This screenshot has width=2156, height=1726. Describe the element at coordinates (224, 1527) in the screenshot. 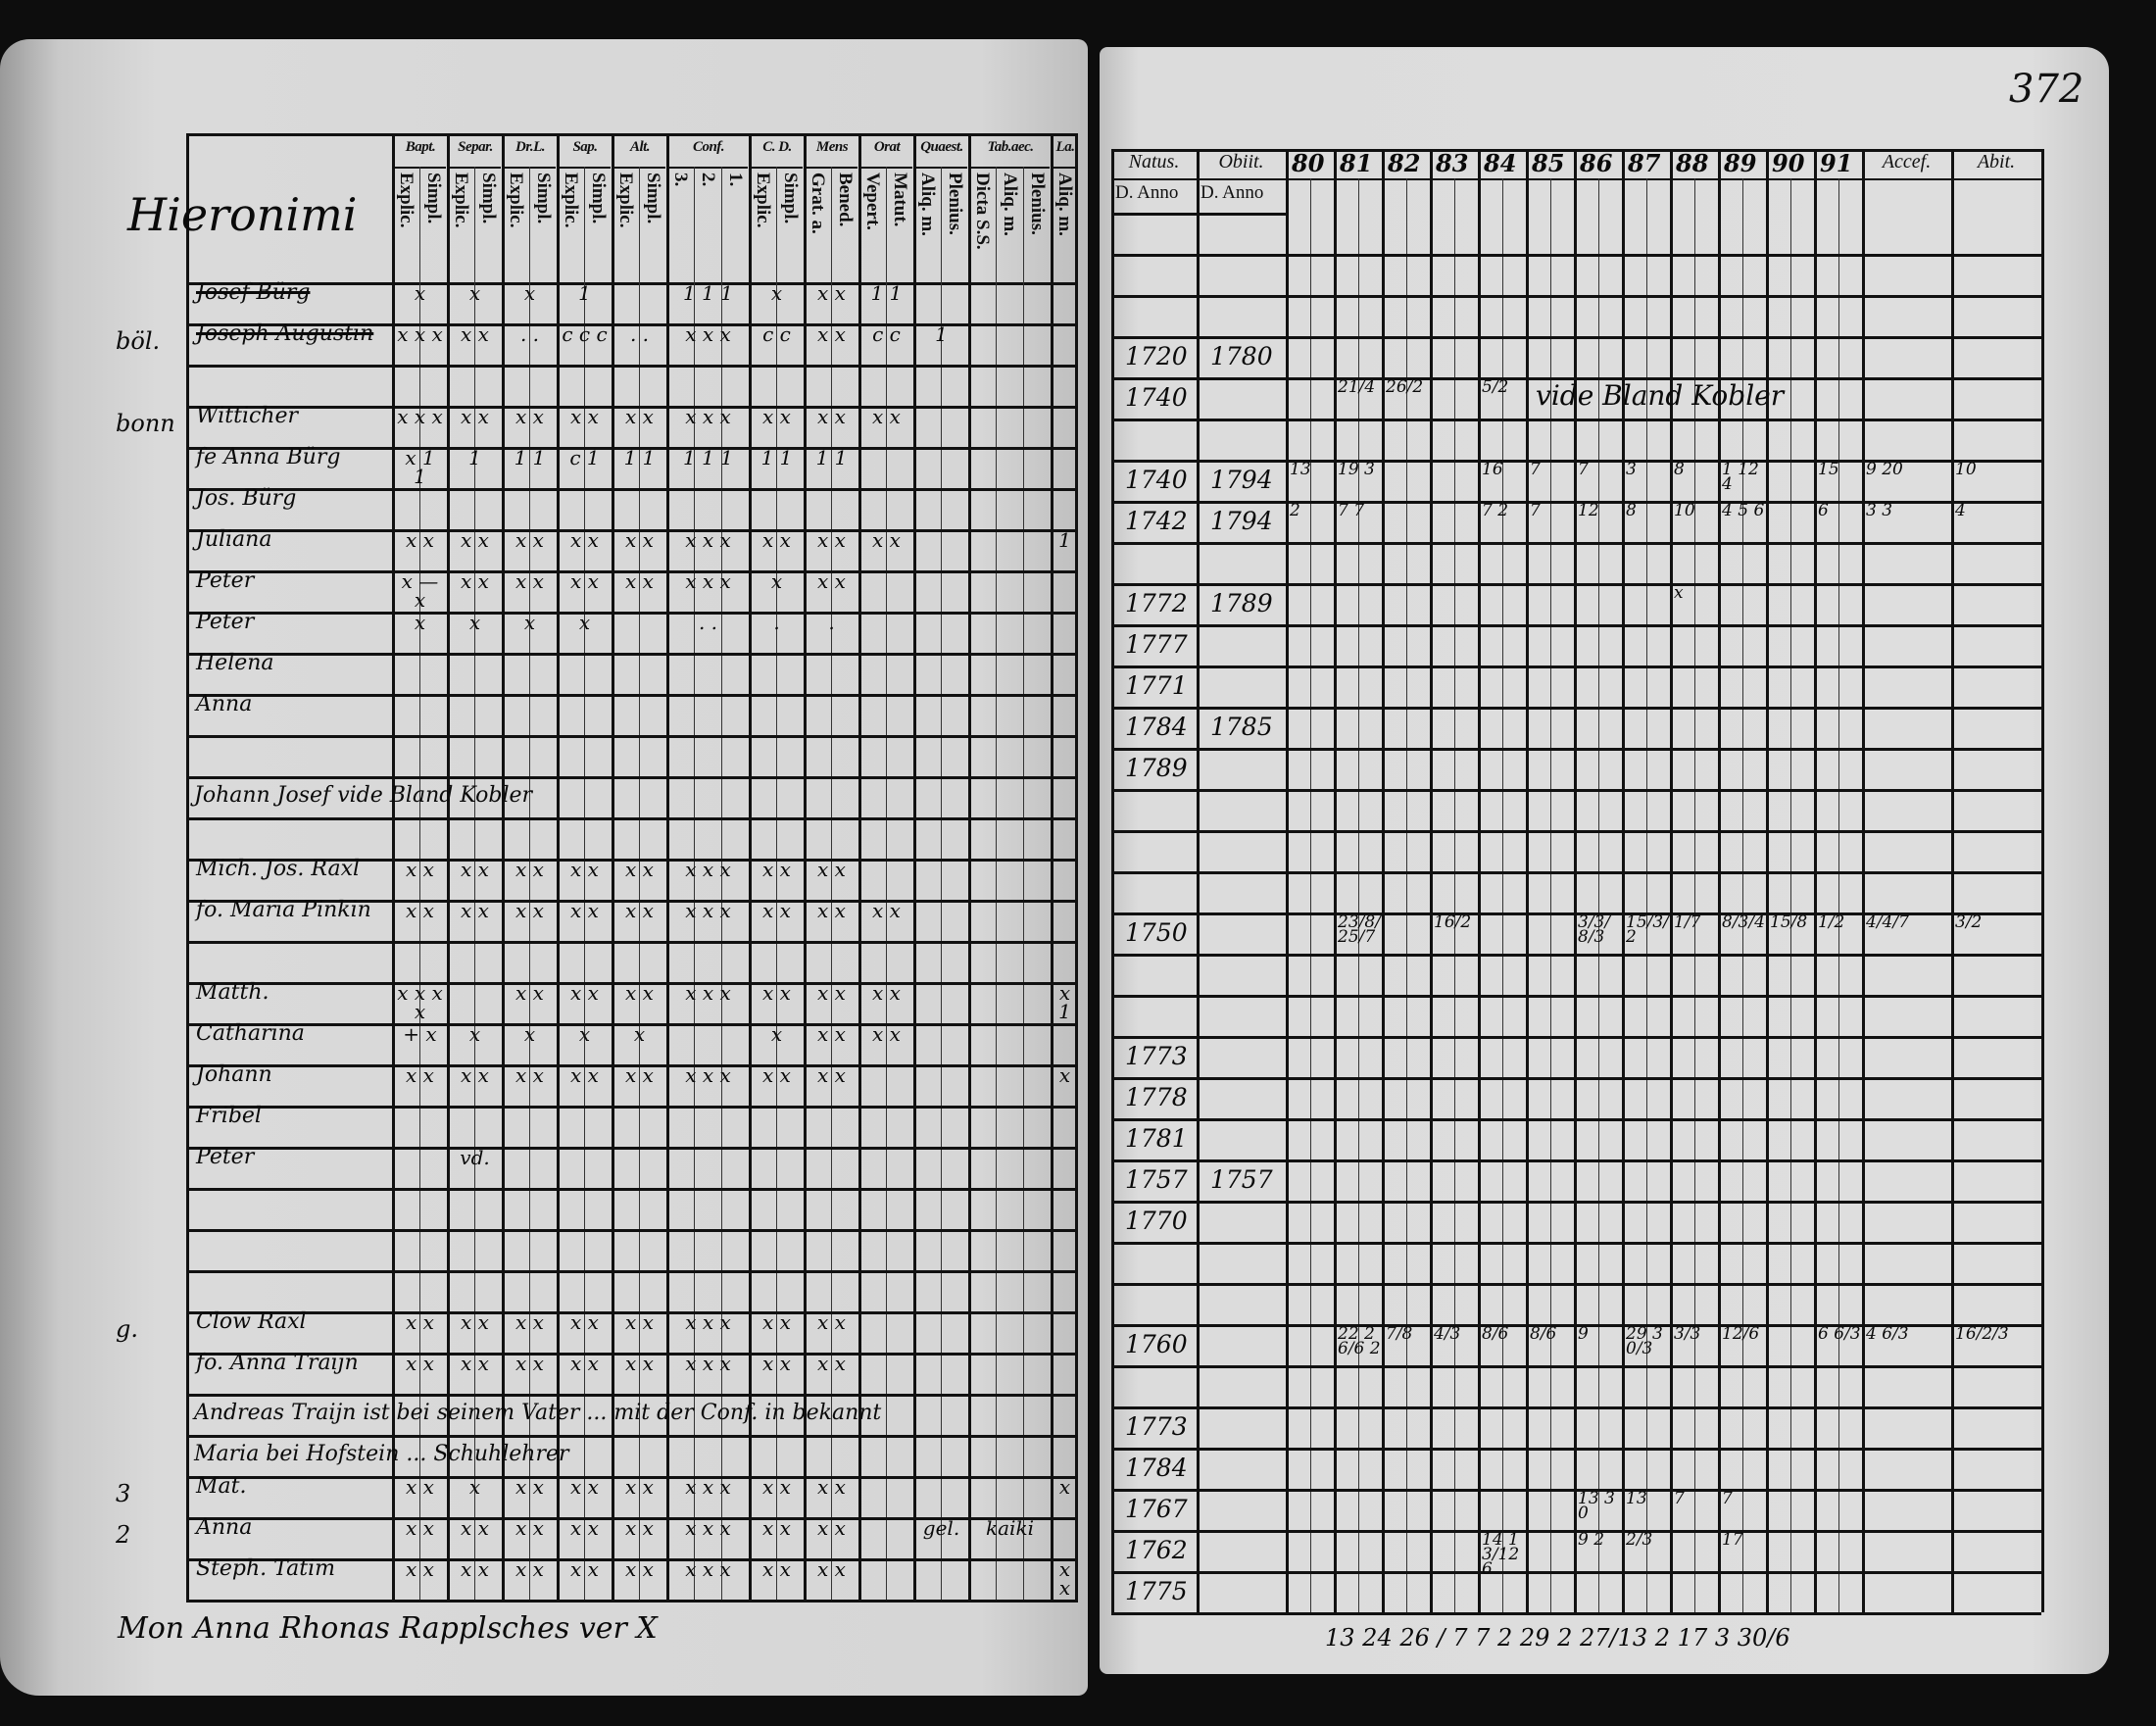

I see `person-name: Anna` at that location.